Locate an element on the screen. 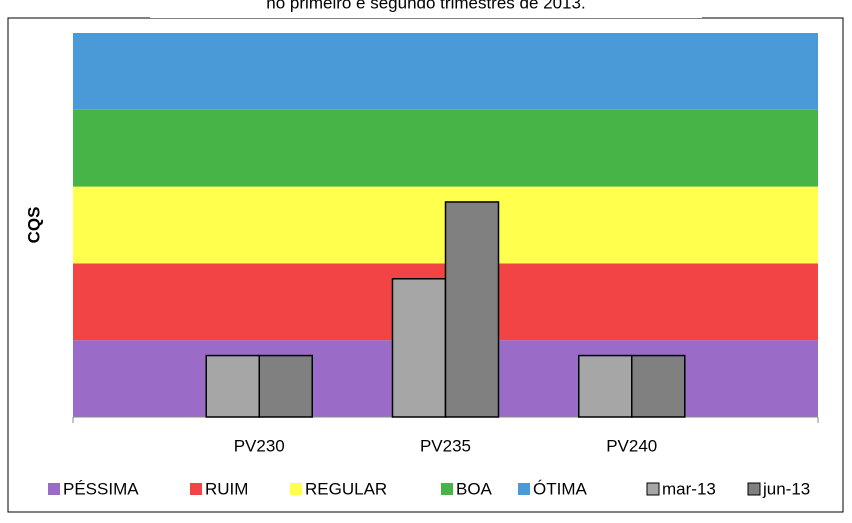  legend-label: mar-13 is located at coordinates (689, 488).